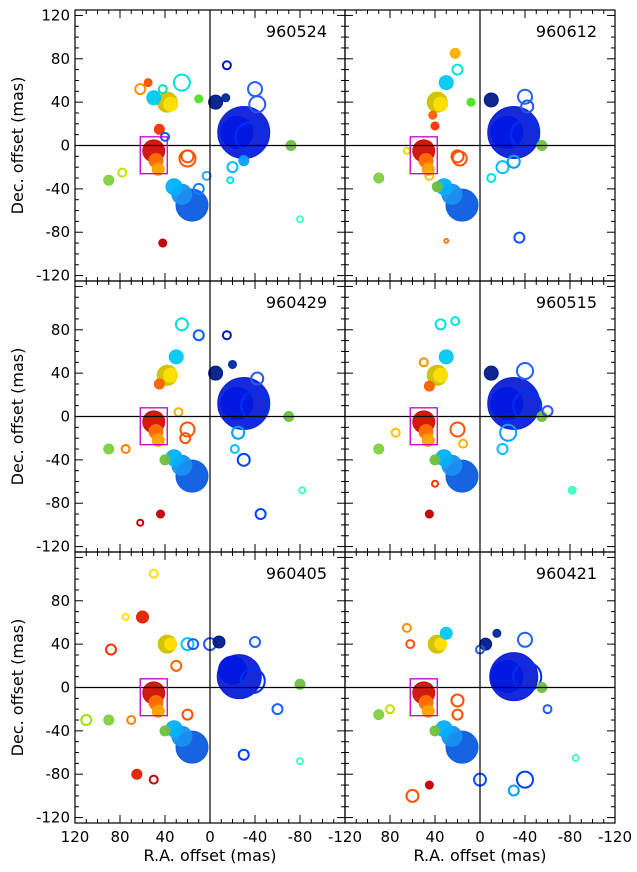 Image resolution: width=637 pixels, height=872 pixels. I want to click on x-tick-label: -120, so click(615, 837).